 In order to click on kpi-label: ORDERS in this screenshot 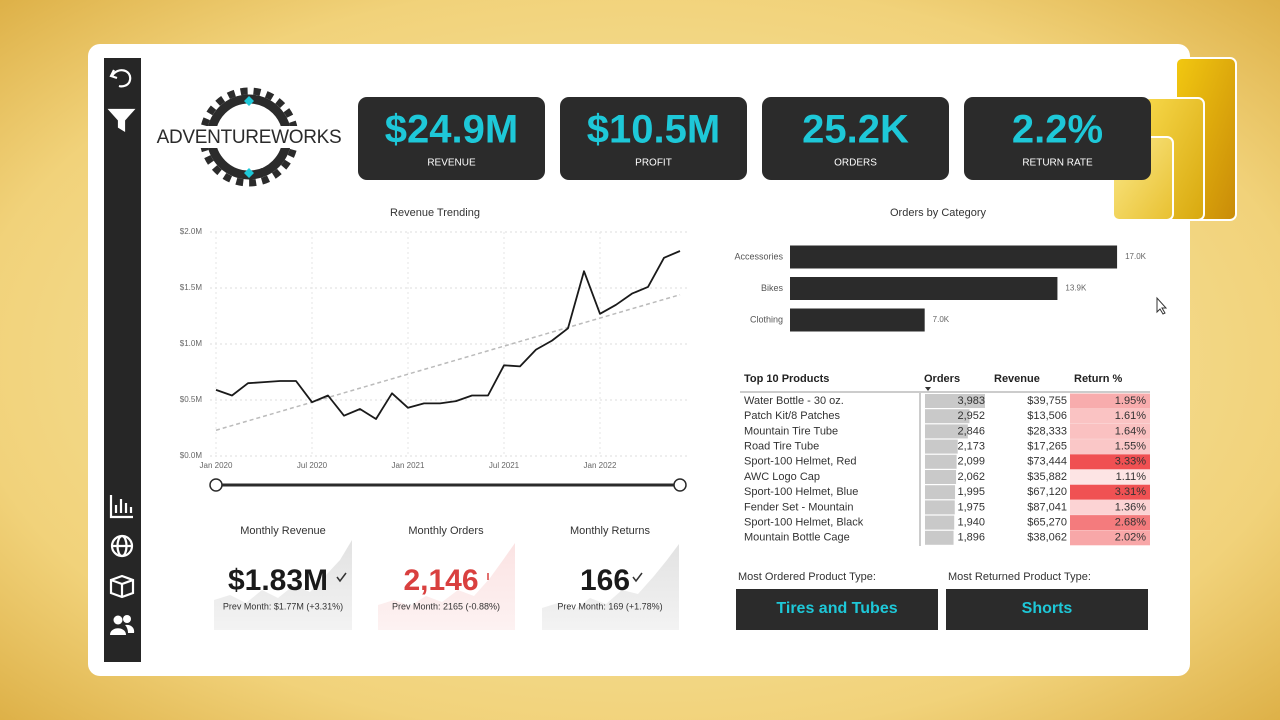, I will do `click(855, 163)`.